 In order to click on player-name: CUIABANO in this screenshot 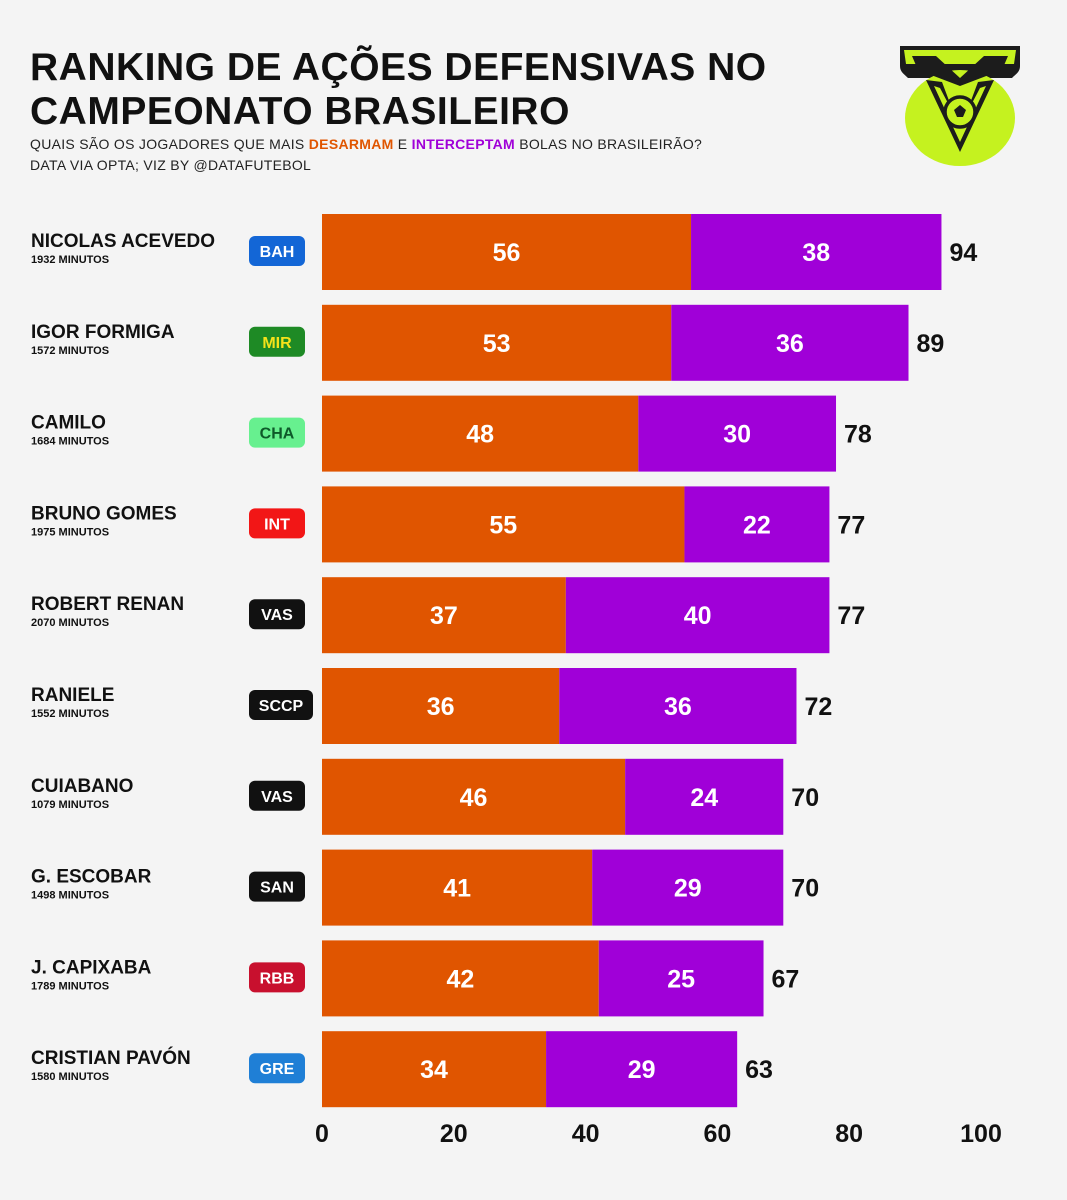, I will do `click(82, 786)`.